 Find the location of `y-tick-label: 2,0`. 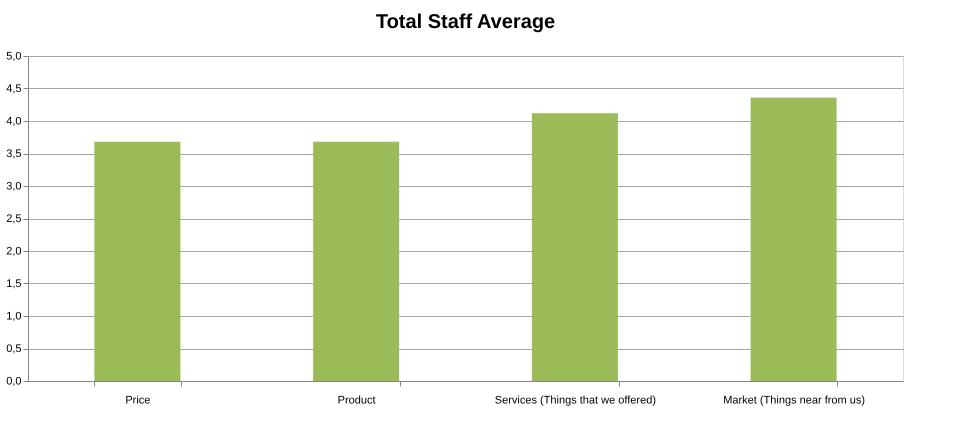

y-tick-label: 2,0 is located at coordinates (14, 252).